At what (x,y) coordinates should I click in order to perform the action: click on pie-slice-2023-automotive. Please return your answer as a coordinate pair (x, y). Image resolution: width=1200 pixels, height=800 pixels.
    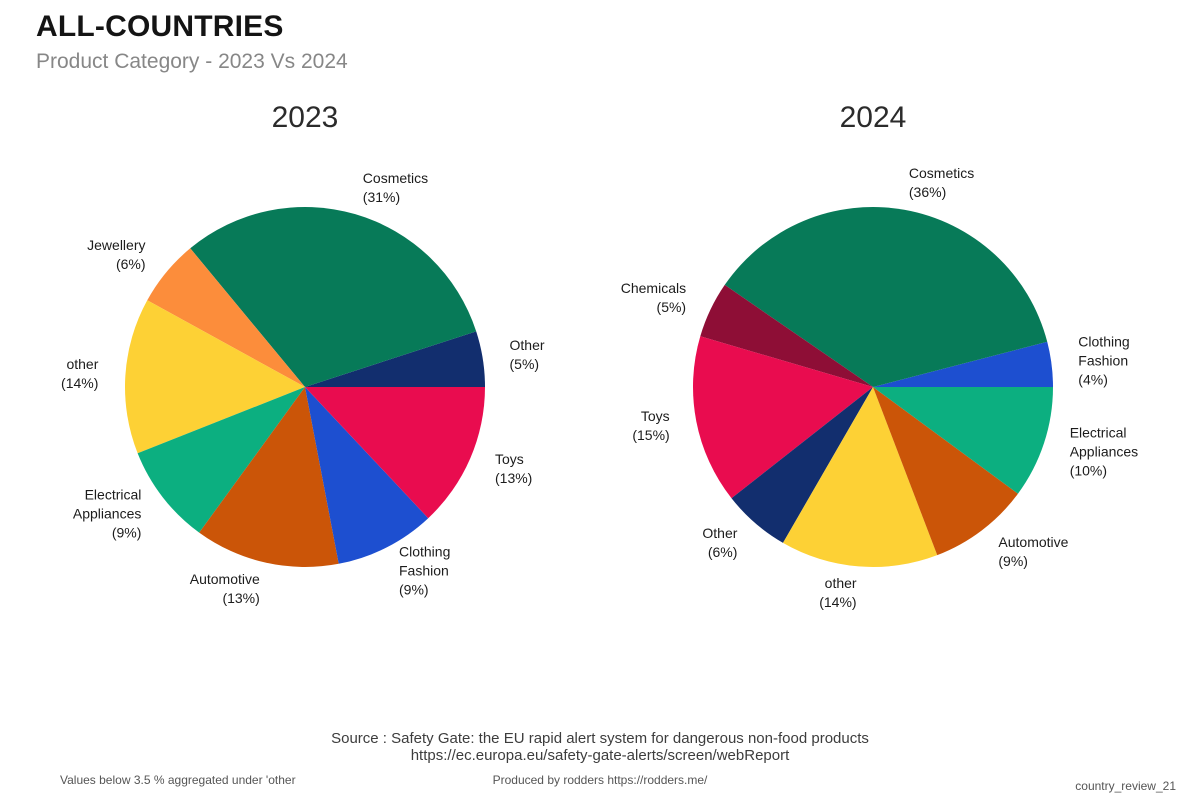
    Looking at the image, I should click on (269, 477).